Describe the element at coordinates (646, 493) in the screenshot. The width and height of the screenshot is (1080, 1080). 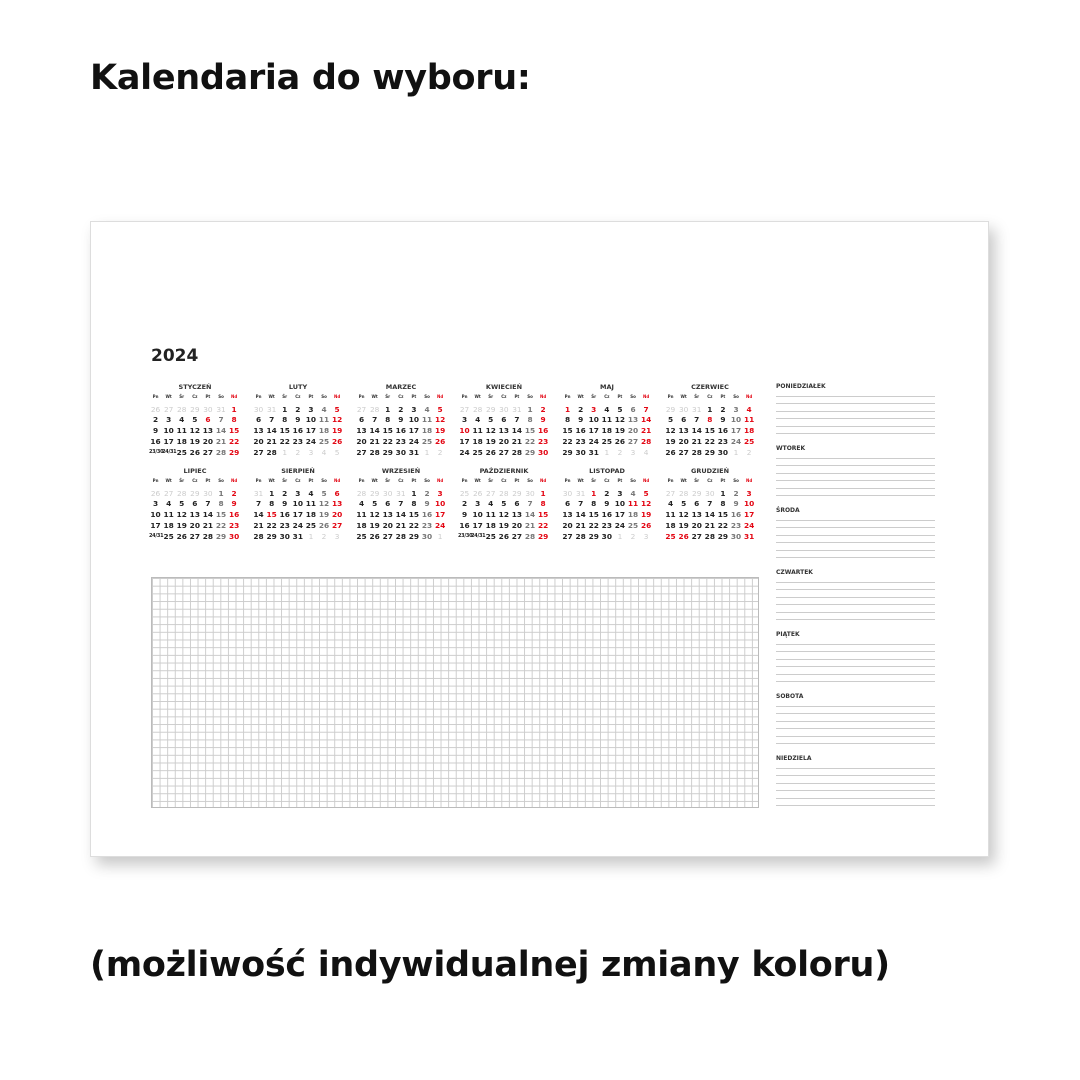
I see `day-cell: 5` at that location.